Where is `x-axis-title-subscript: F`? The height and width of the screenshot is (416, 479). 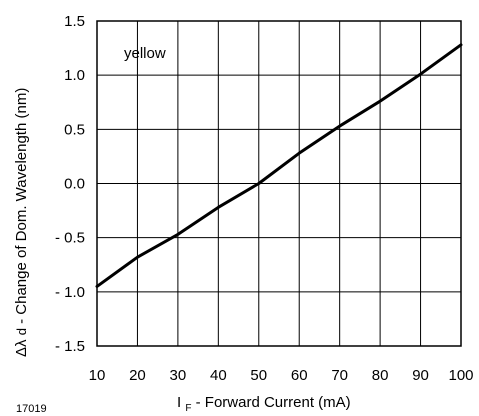 x-axis-title-subscript: F is located at coordinates (188, 408).